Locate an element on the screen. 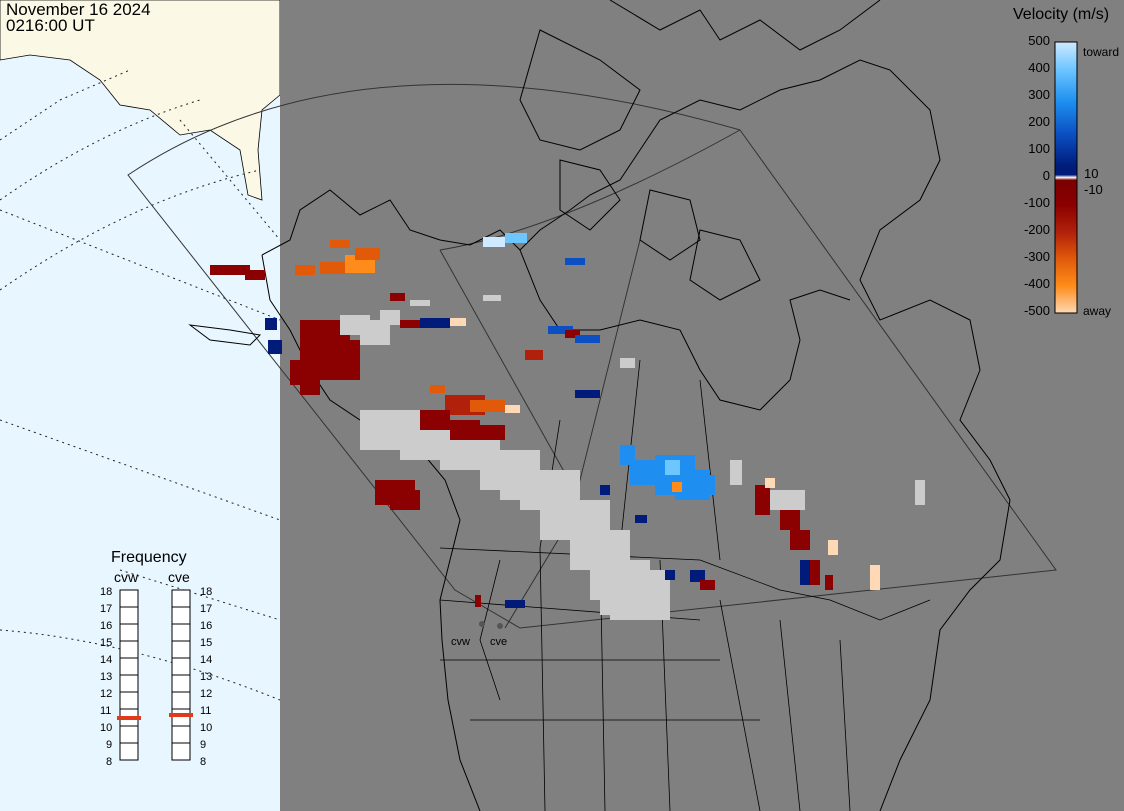 The width and height of the screenshot is (1124, 811). freq-tick-right: 10 is located at coordinates (206, 728).